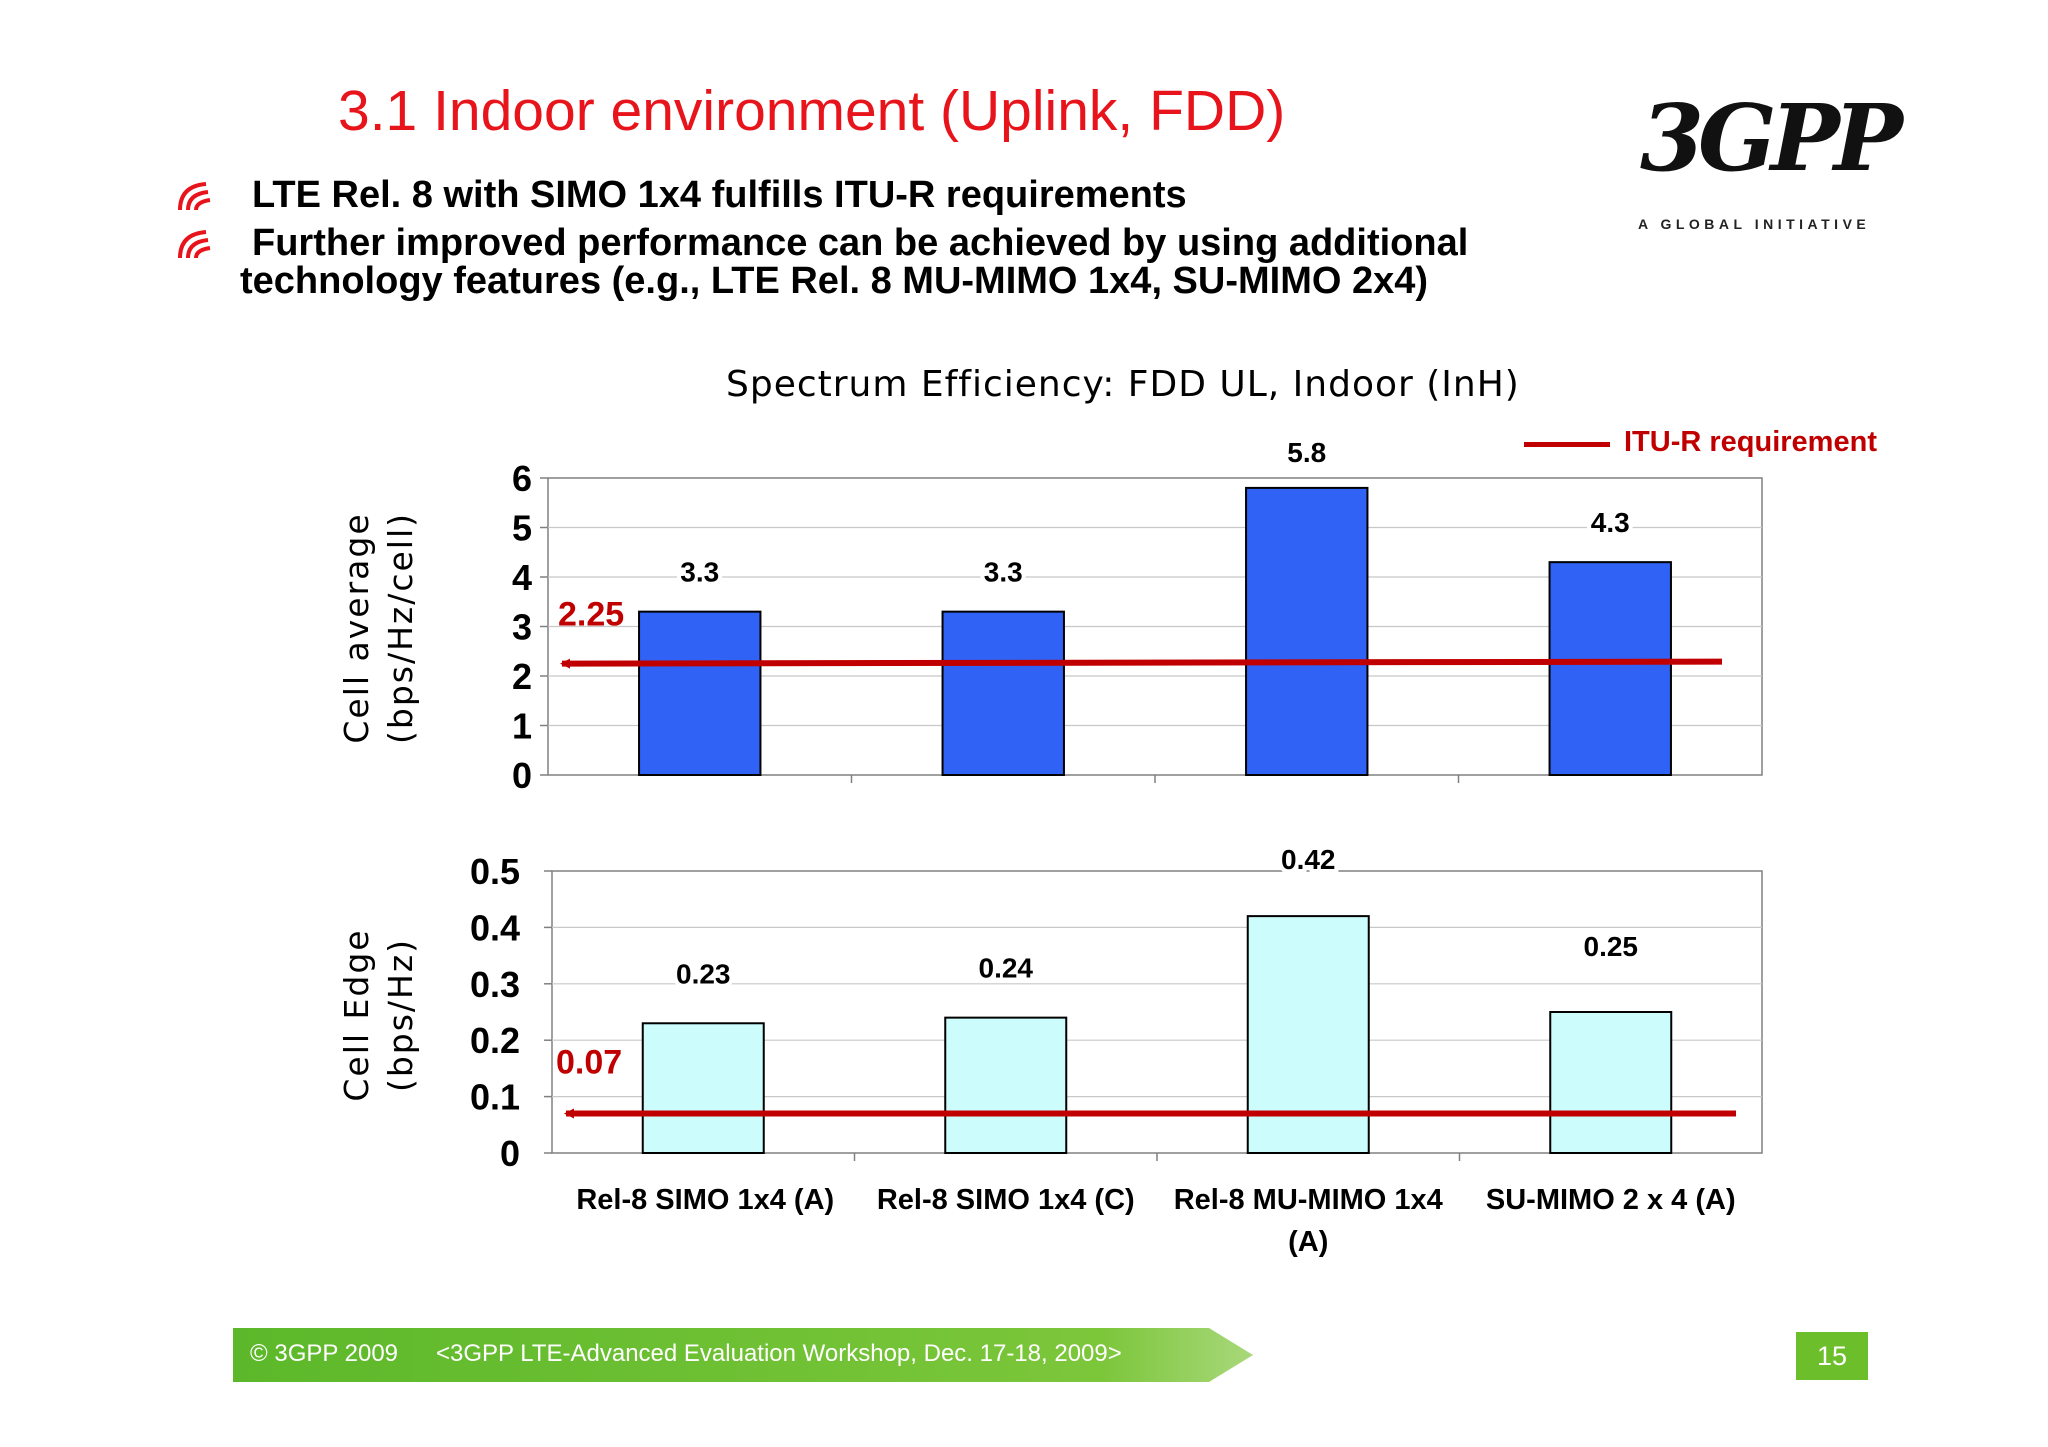 The height and width of the screenshot is (1447, 2048). Describe the element at coordinates (1750, 442) in the screenshot. I see `legend-requirement-label: ITU-R requirement` at that location.